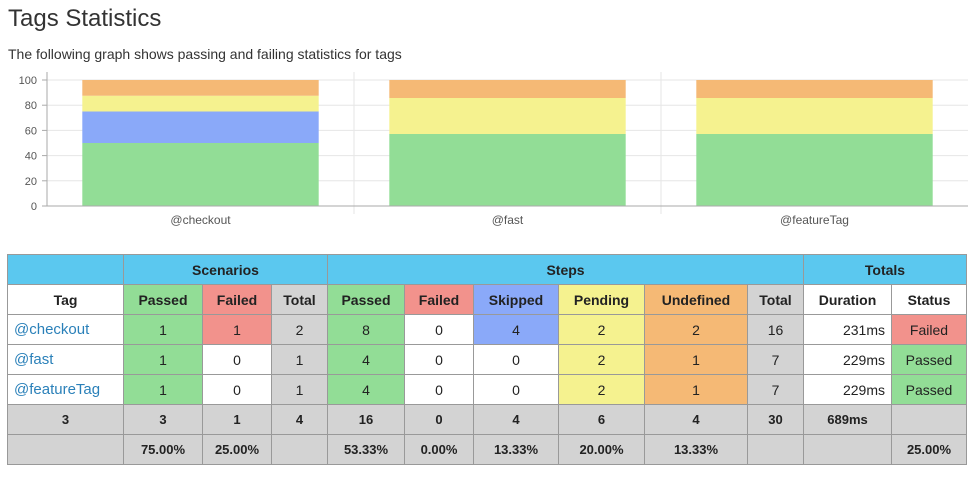 This screenshot has width=972, height=480. What do you see at coordinates (601, 299) in the screenshot?
I see `col-header-steps-pending: Pending` at bounding box center [601, 299].